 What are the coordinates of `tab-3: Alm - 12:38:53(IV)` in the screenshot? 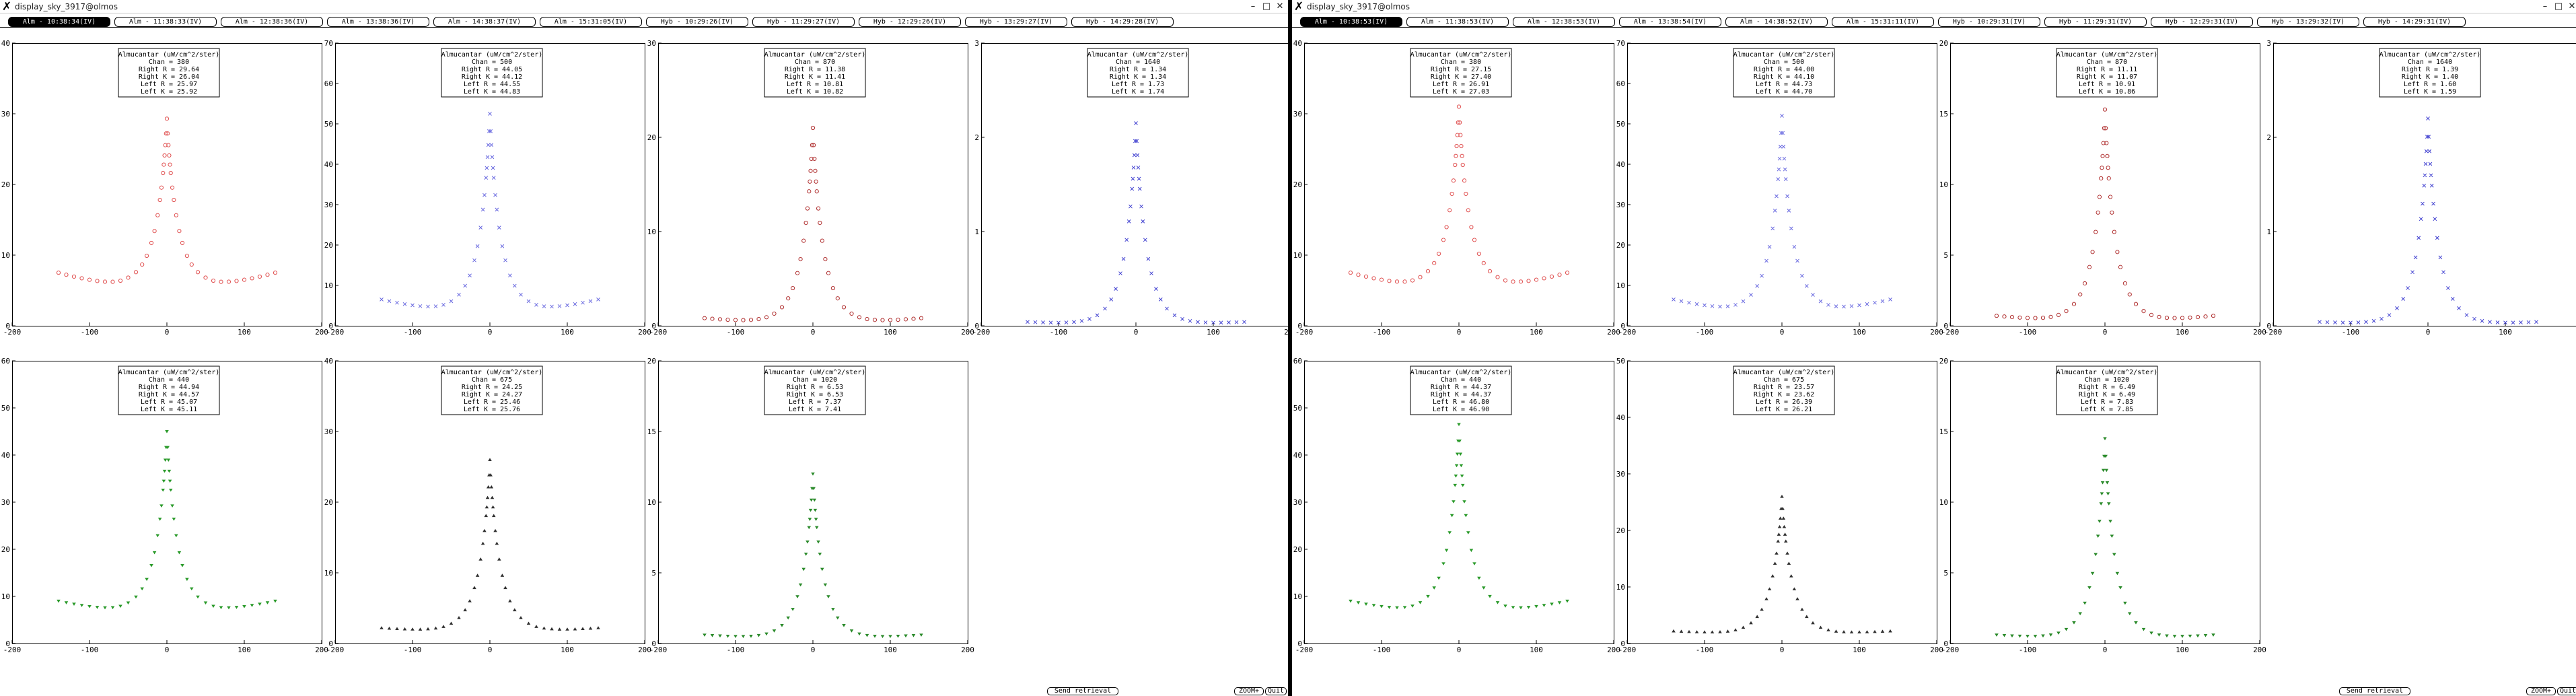 It's located at (1564, 22).